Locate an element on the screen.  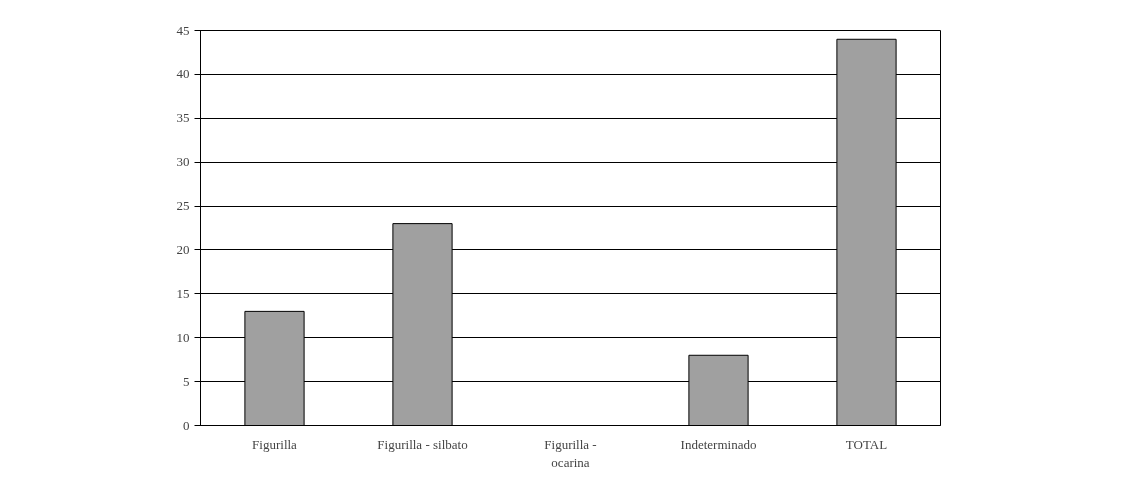
y-tick-label: 45 is located at coordinates (183, 30).